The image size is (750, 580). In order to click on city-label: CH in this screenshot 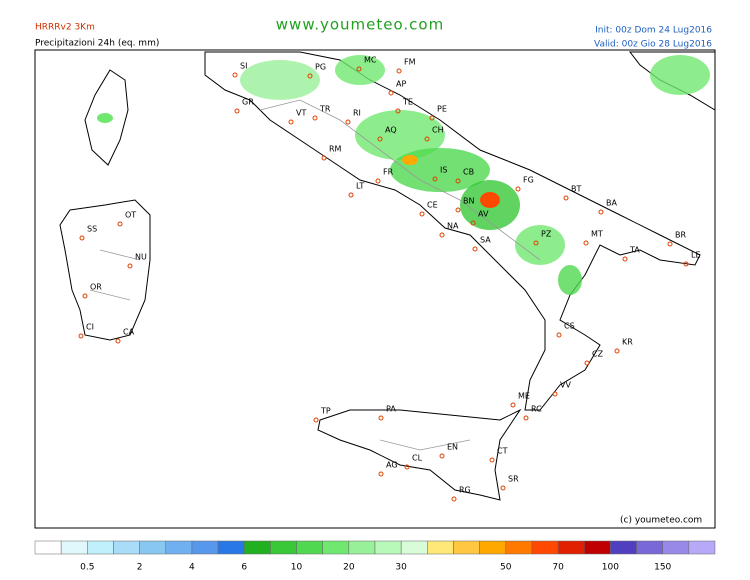, I will do `click(438, 130)`.